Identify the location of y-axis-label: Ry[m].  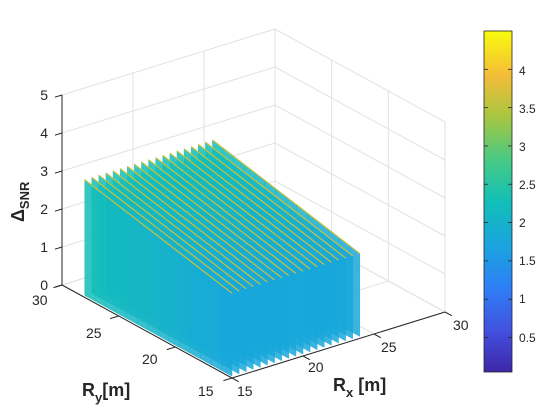
(106, 392).